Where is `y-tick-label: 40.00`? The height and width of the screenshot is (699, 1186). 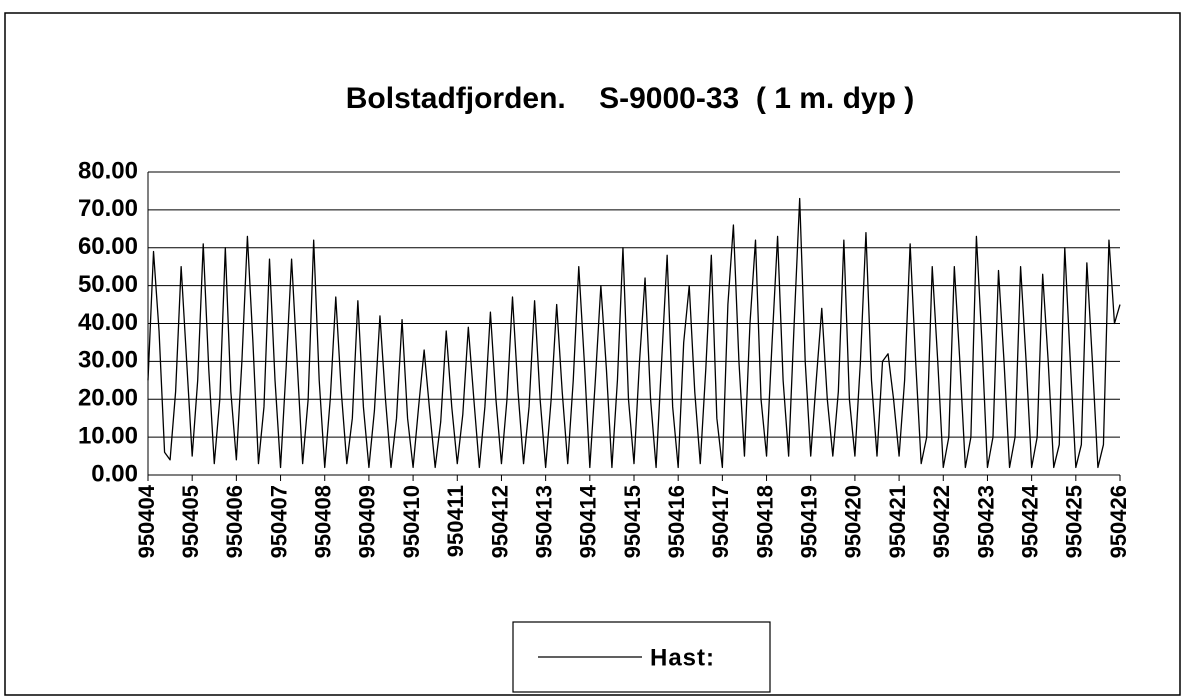
y-tick-label: 40.00 is located at coordinates (108, 322).